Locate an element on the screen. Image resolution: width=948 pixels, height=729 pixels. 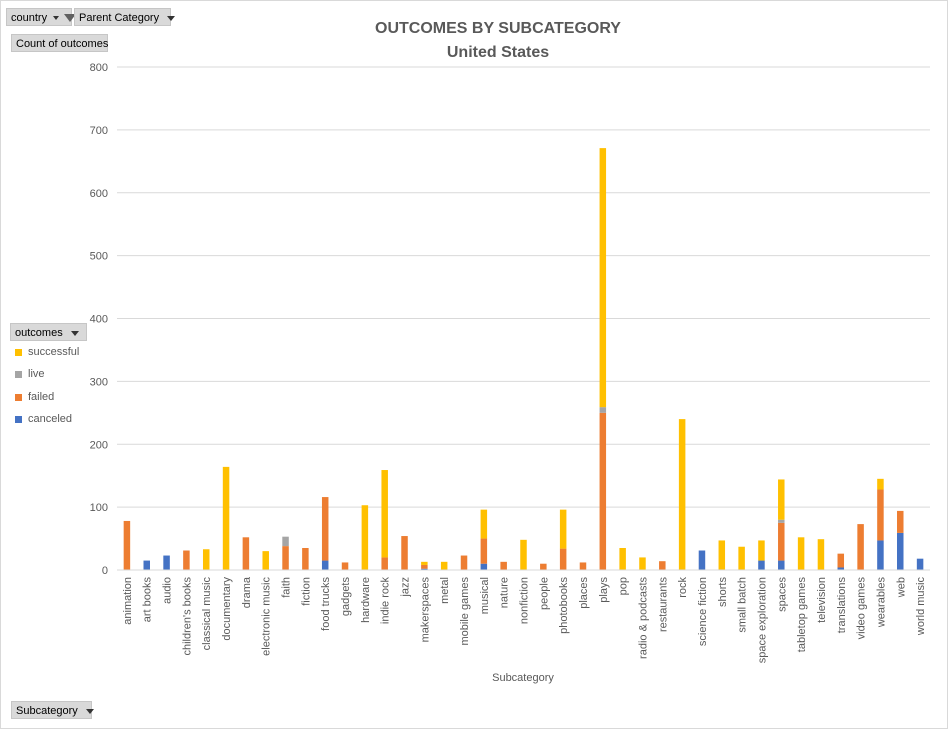
chart-subtitle: United States is located at coordinates (498, 52).